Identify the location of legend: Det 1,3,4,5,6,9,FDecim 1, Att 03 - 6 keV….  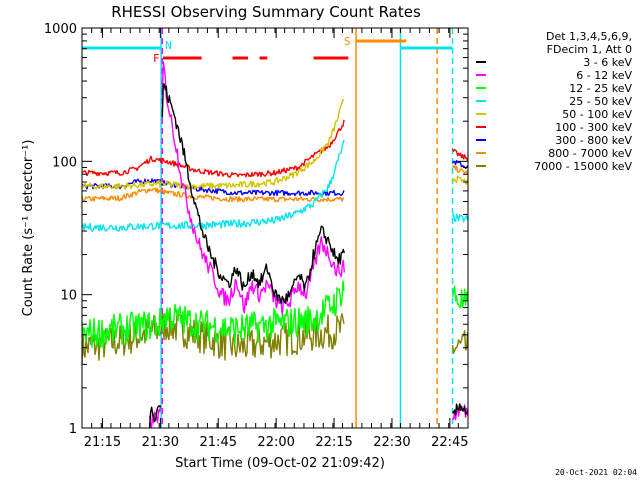
(554, 101).